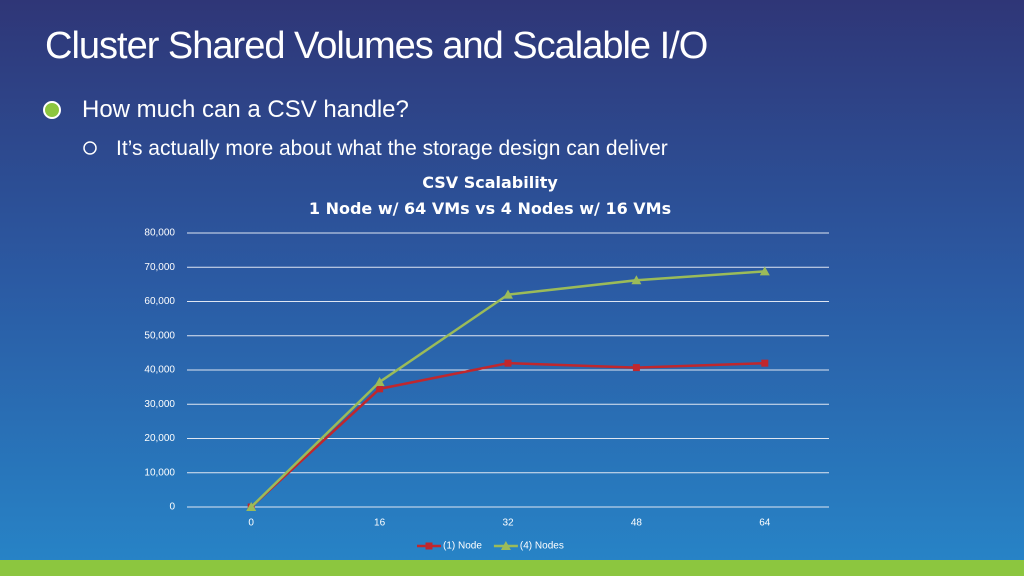 The width and height of the screenshot is (1024, 576). Describe the element at coordinates (245, 109) in the screenshot. I see `bullet: How much can a CSV handle?` at that location.